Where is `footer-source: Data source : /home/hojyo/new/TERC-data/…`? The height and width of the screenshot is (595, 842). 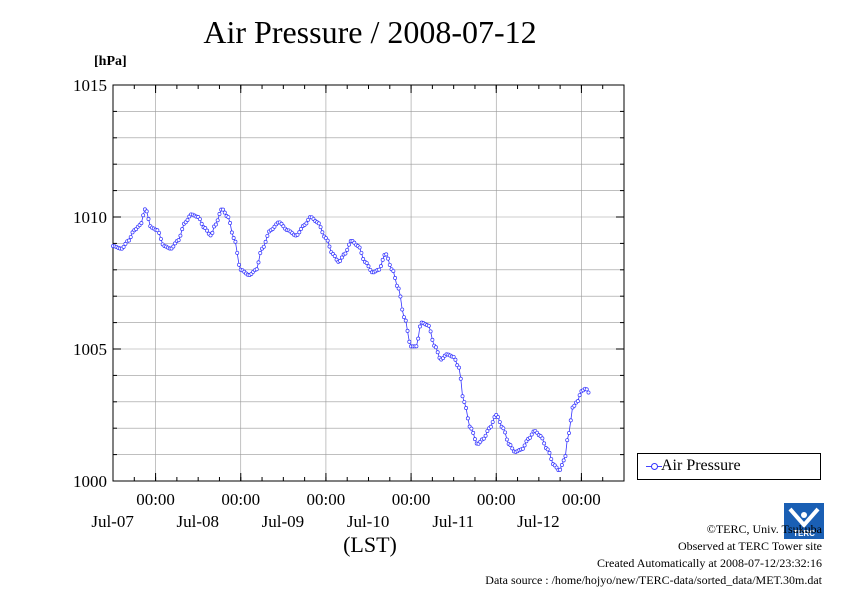
footer-source: Data source : /home/hojyo/new/TERC-data/… is located at coordinates (653, 580).